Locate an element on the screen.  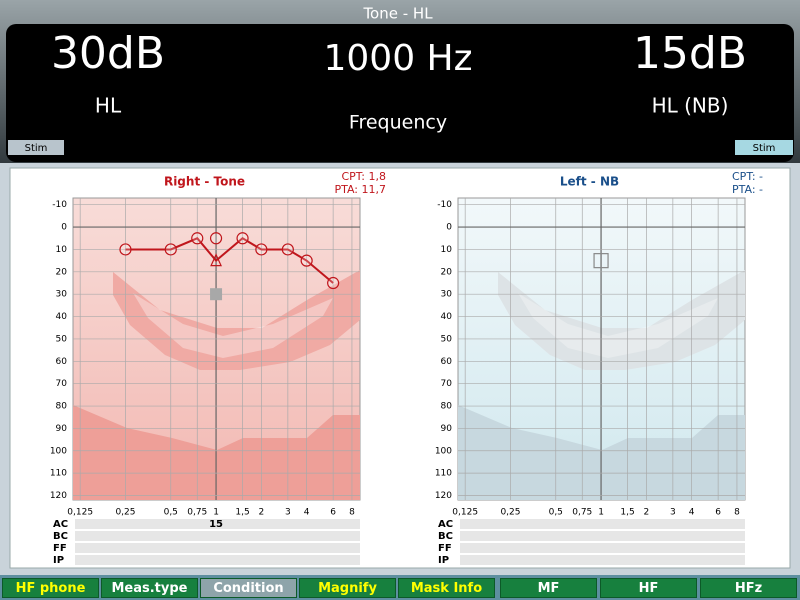
pta: PTA: - is located at coordinates (747, 189).